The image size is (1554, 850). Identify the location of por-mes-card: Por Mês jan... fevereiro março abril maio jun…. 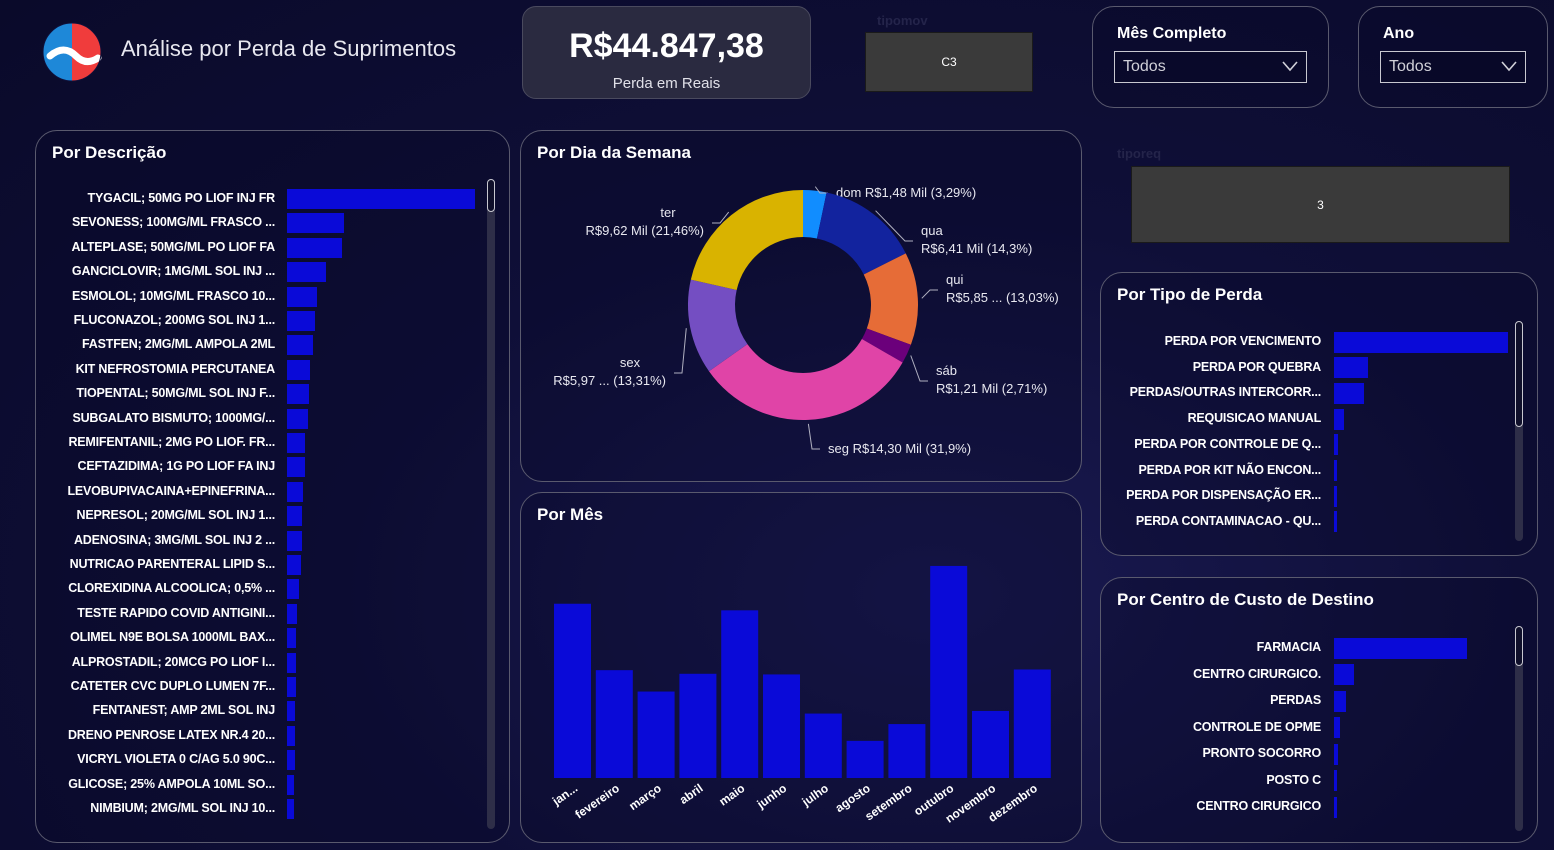
(801, 667).